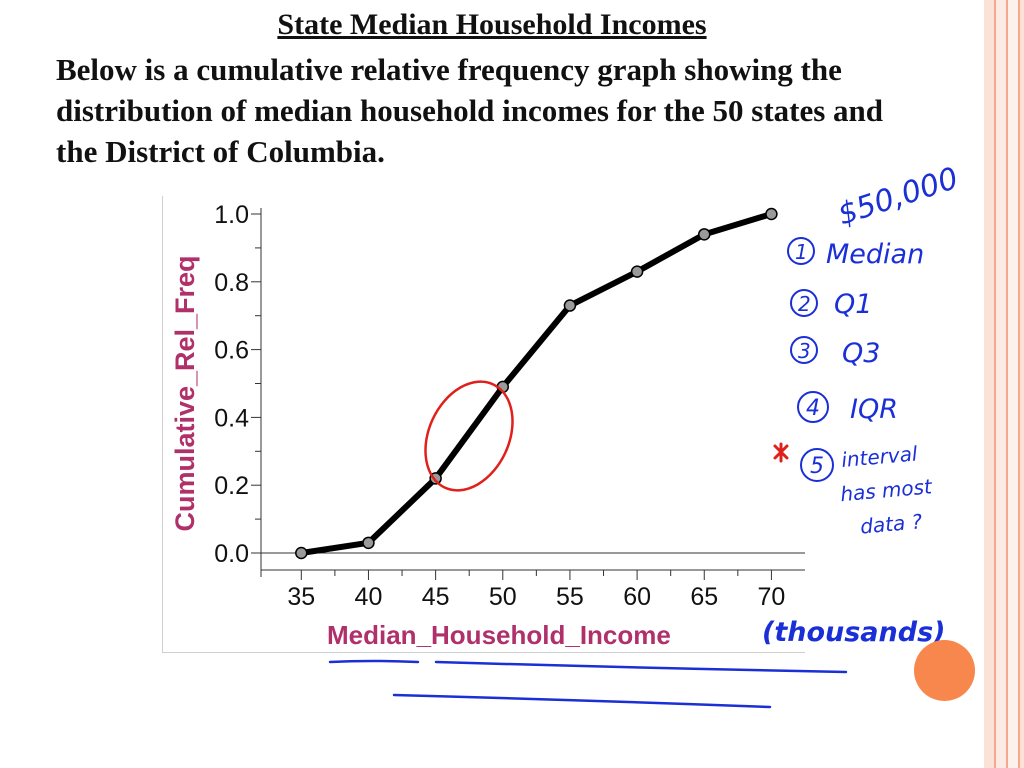 Image resolution: width=1024 pixels, height=768 pixels. I want to click on y-tick-label: 0.2, so click(231, 486).